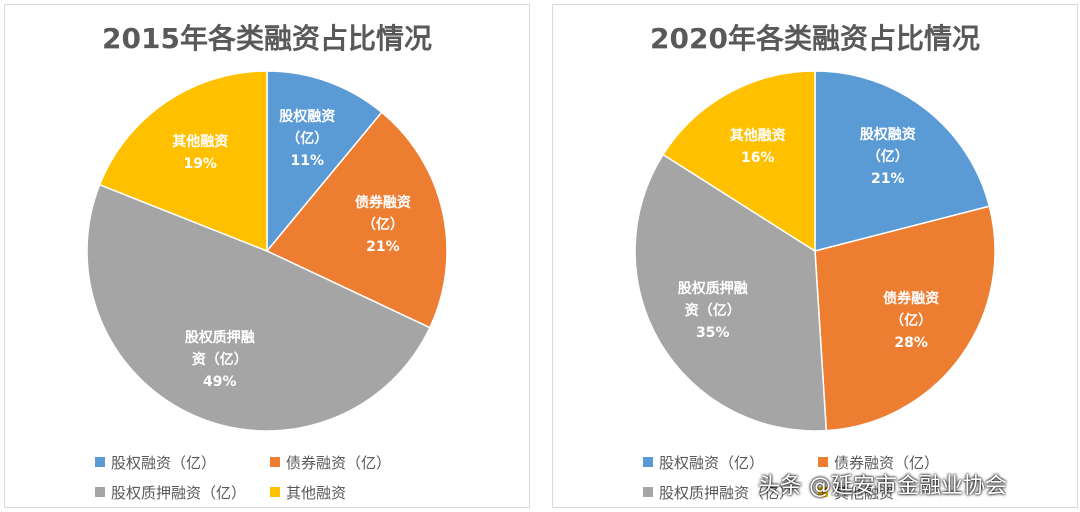  I want to click on watermark: 头条 @延安市金融业协会, so click(882, 486).